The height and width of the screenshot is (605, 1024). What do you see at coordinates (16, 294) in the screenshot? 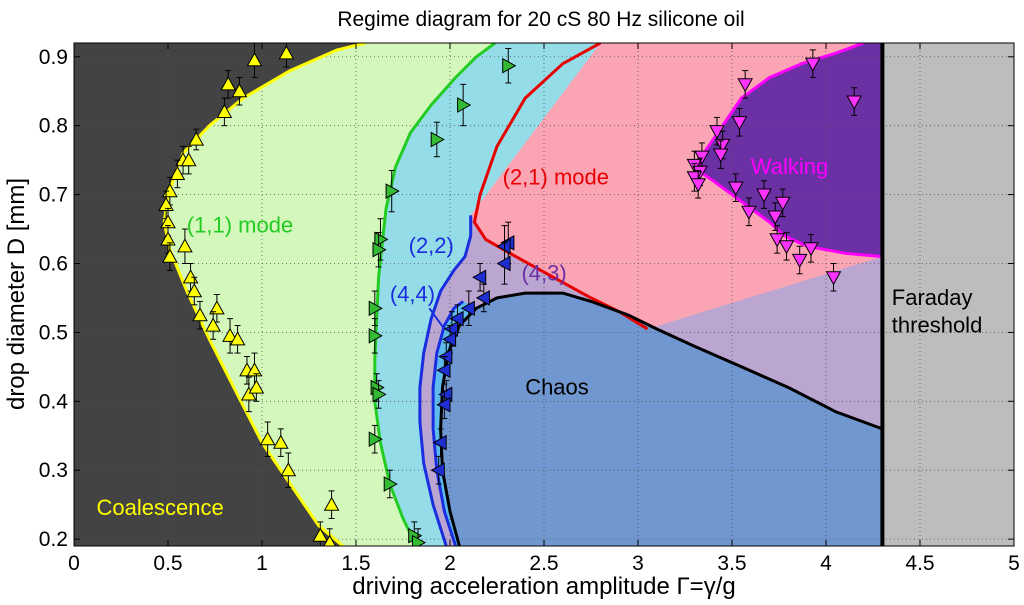
I see `y-axis-title: drop diameter D [mm]` at bounding box center [16, 294].